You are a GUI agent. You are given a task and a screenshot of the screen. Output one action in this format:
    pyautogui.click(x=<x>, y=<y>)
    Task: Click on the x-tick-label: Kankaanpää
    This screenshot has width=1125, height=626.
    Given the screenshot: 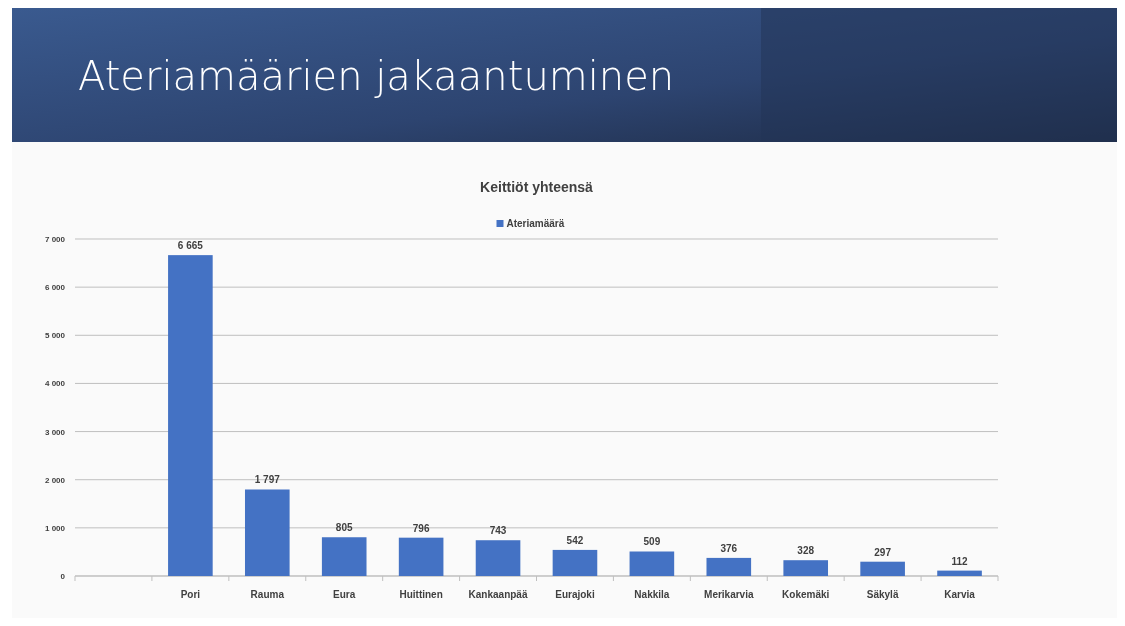 What is the action you would take?
    pyautogui.click(x=498, y=594)
    